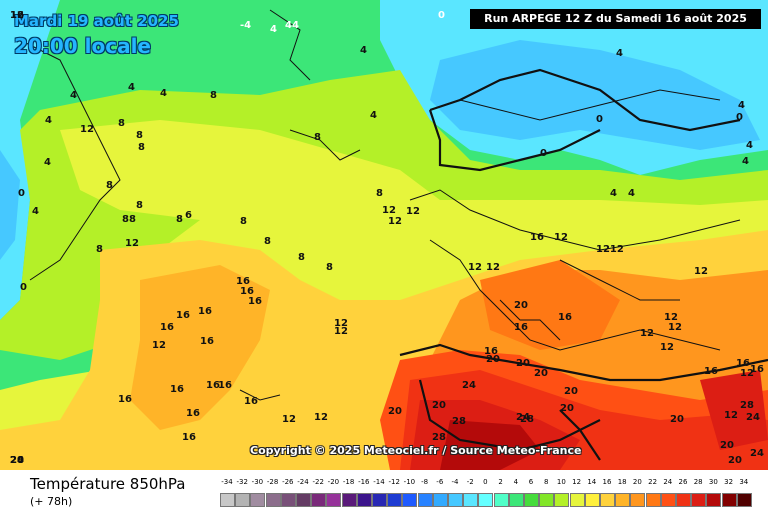 This screenshot has width=768, height=512. What do you see at coordinates (500, 482) in the screenshot?
I see `legend-label: 2` at bounding box center [500, 482].